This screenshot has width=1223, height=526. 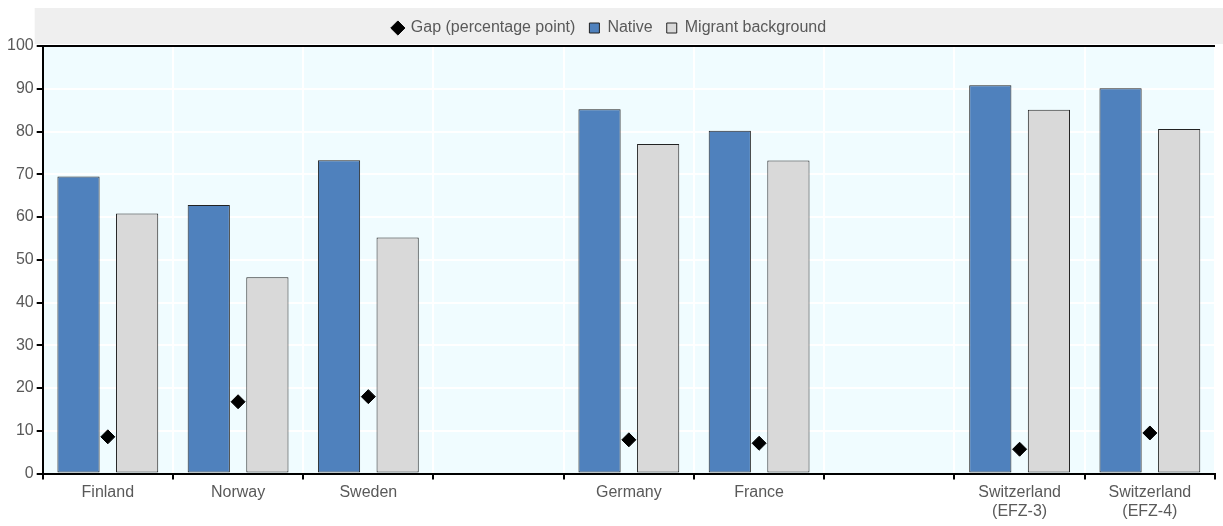 I want to click on y-tick-label: 60, so click(x=24, y=216).